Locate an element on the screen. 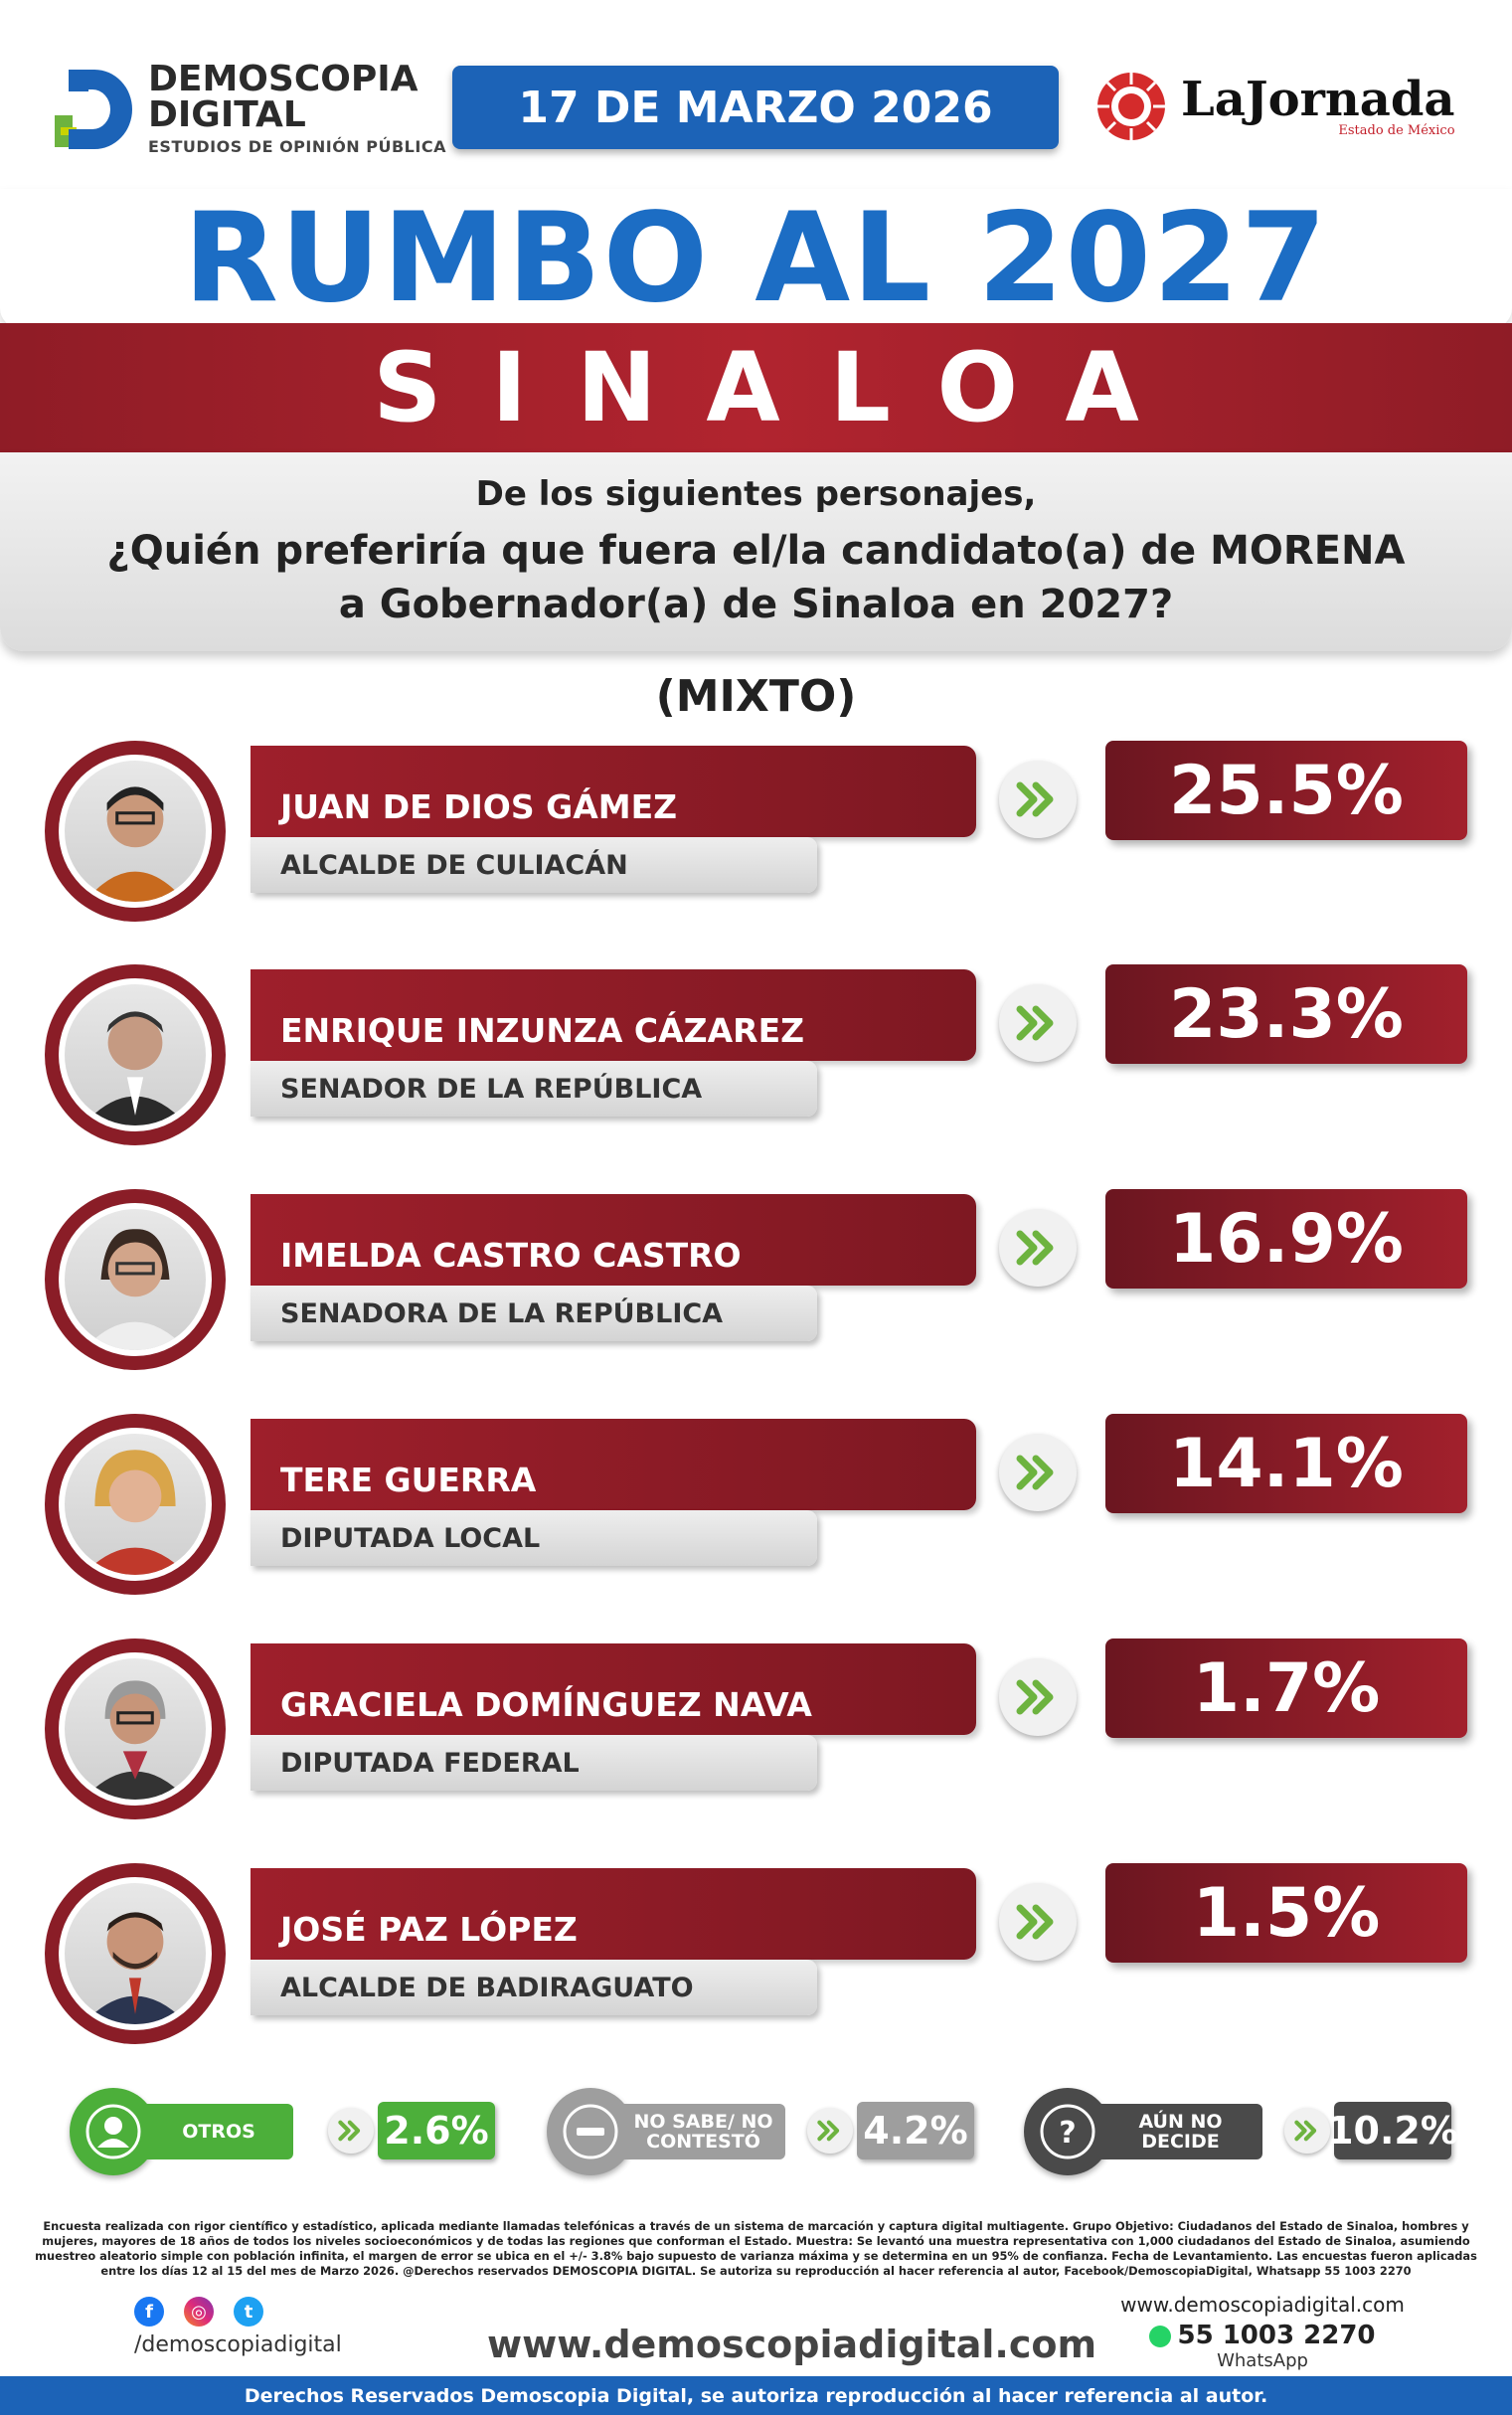 This screenshot has height=2415, width=1512. title-banner: RUMBO AL 2027 is located at coordinates (756, 258).